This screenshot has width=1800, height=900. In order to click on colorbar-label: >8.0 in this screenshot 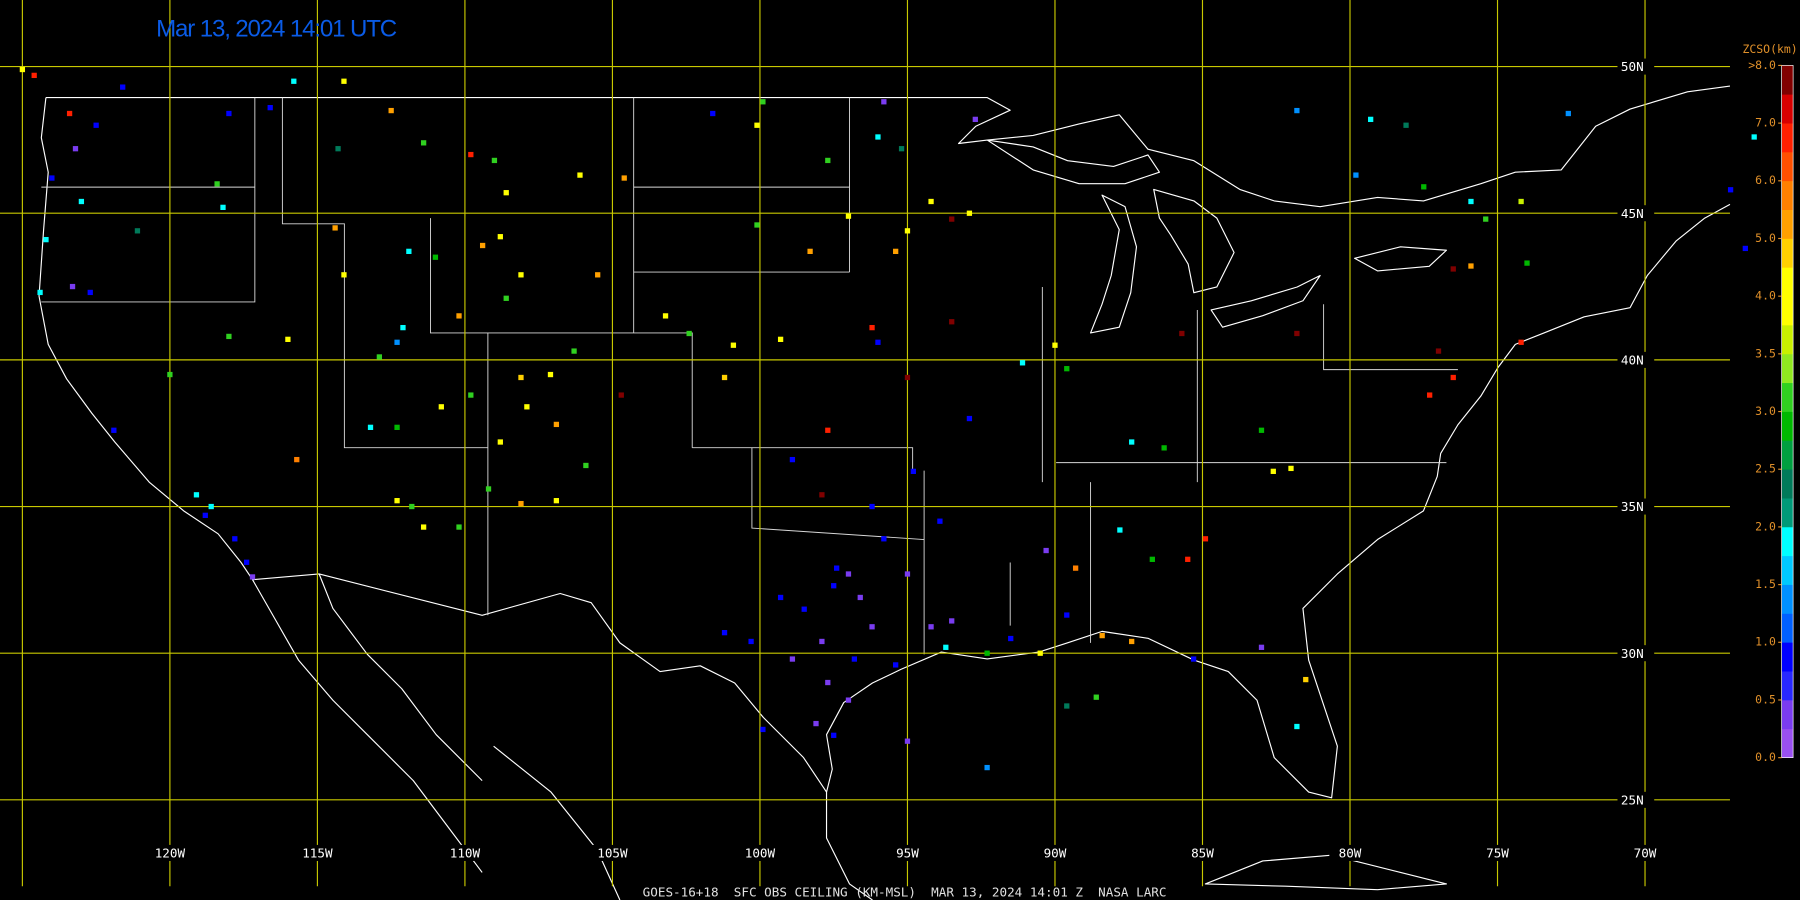, I will do `click(1762, 65)`.